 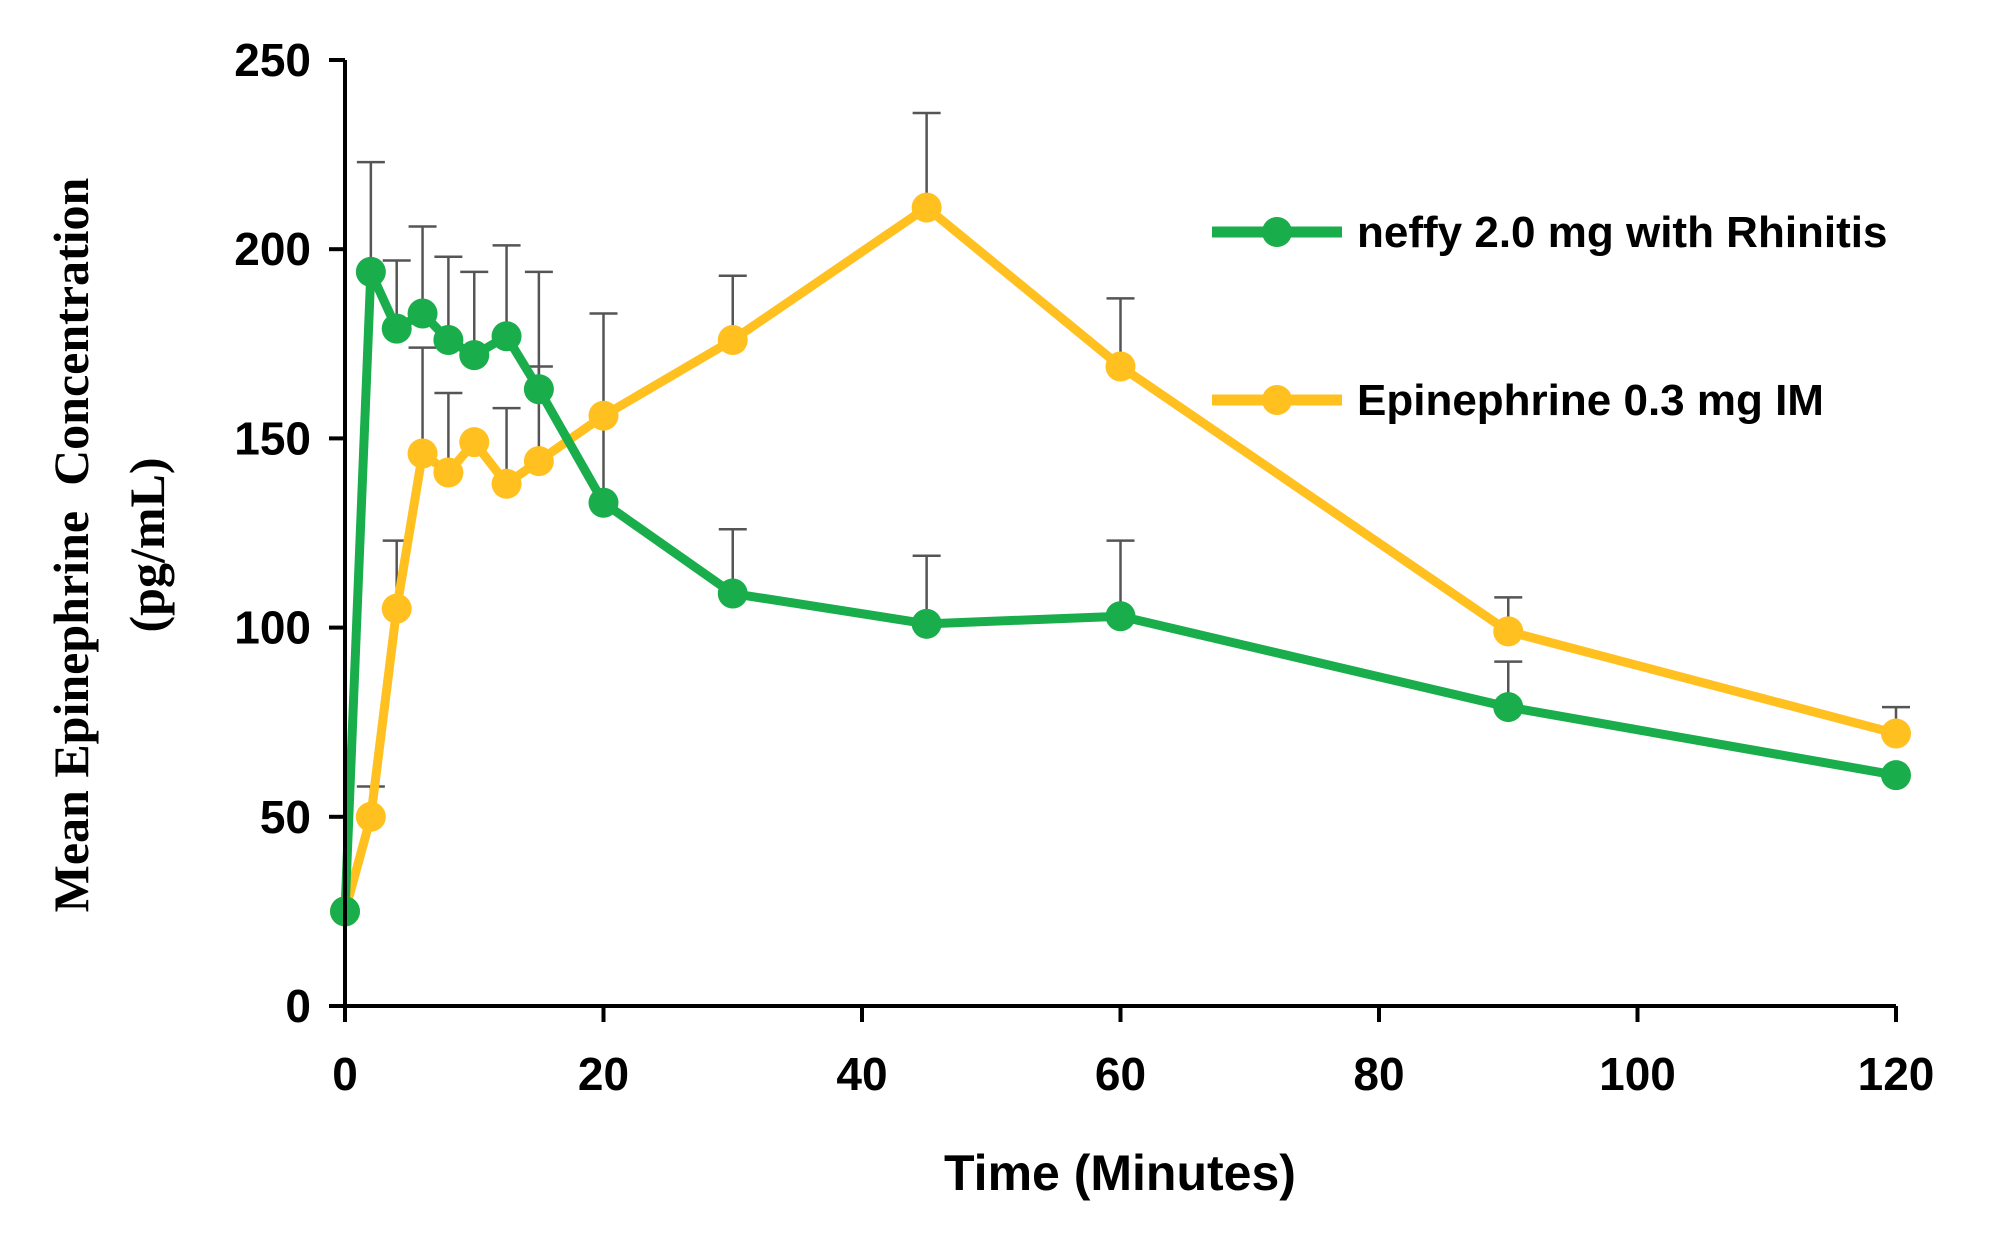 What do you see at coordinates (1622, 232) in the screenshot?
I see `legend-label-neffy: neffy 2.0 mg with Rhinitis` at bounding box center [1622, 232].